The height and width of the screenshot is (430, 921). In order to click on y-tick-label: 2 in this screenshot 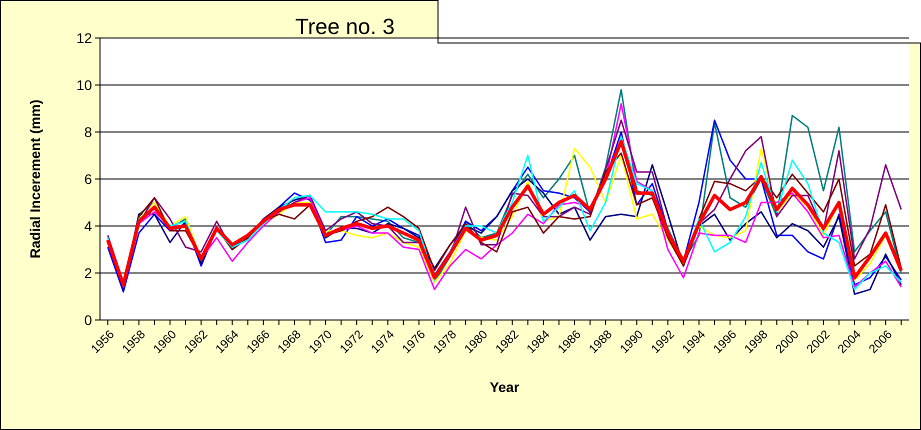, I will do `click(88, 272)`.